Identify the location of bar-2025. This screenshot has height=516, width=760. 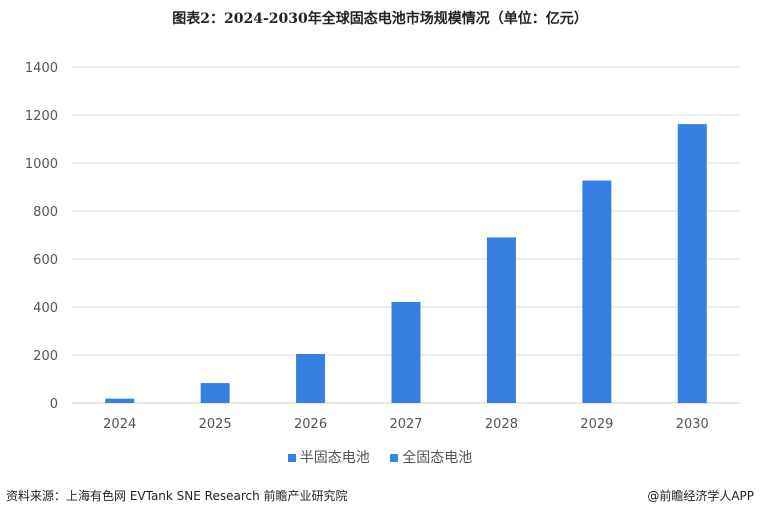
(215, 393).